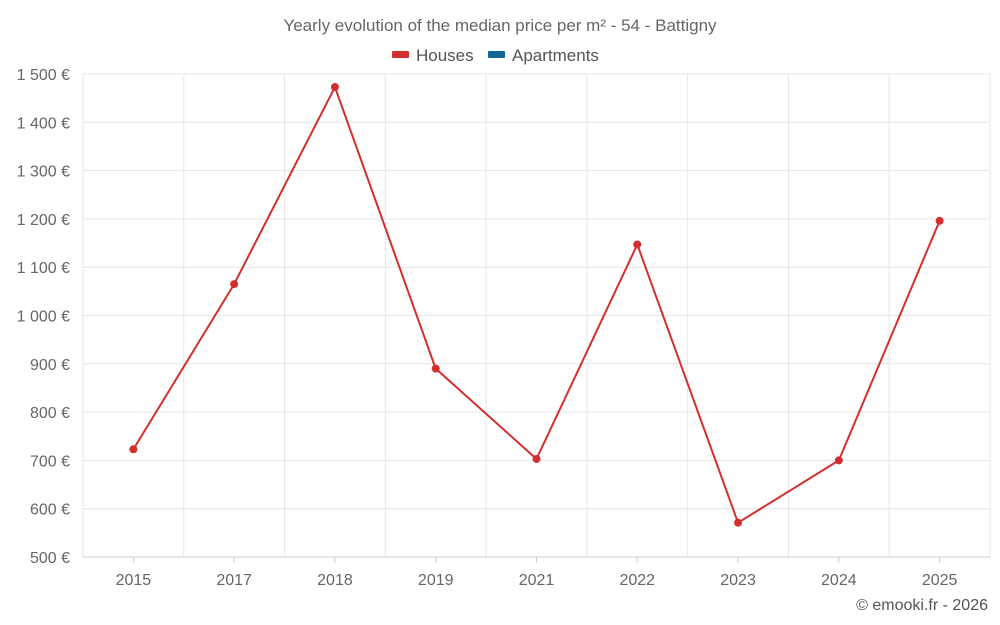 The height and width of the screenshot is (625, 1000). I want to click on y-tick-label: 1 000 €, so click(43, 317).